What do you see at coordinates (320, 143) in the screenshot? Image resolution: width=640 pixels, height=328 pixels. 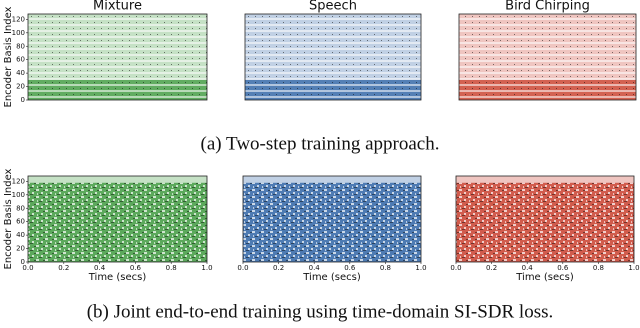 I see `caption: (a) Two-step training approach.` at bounding box center [320, 143].